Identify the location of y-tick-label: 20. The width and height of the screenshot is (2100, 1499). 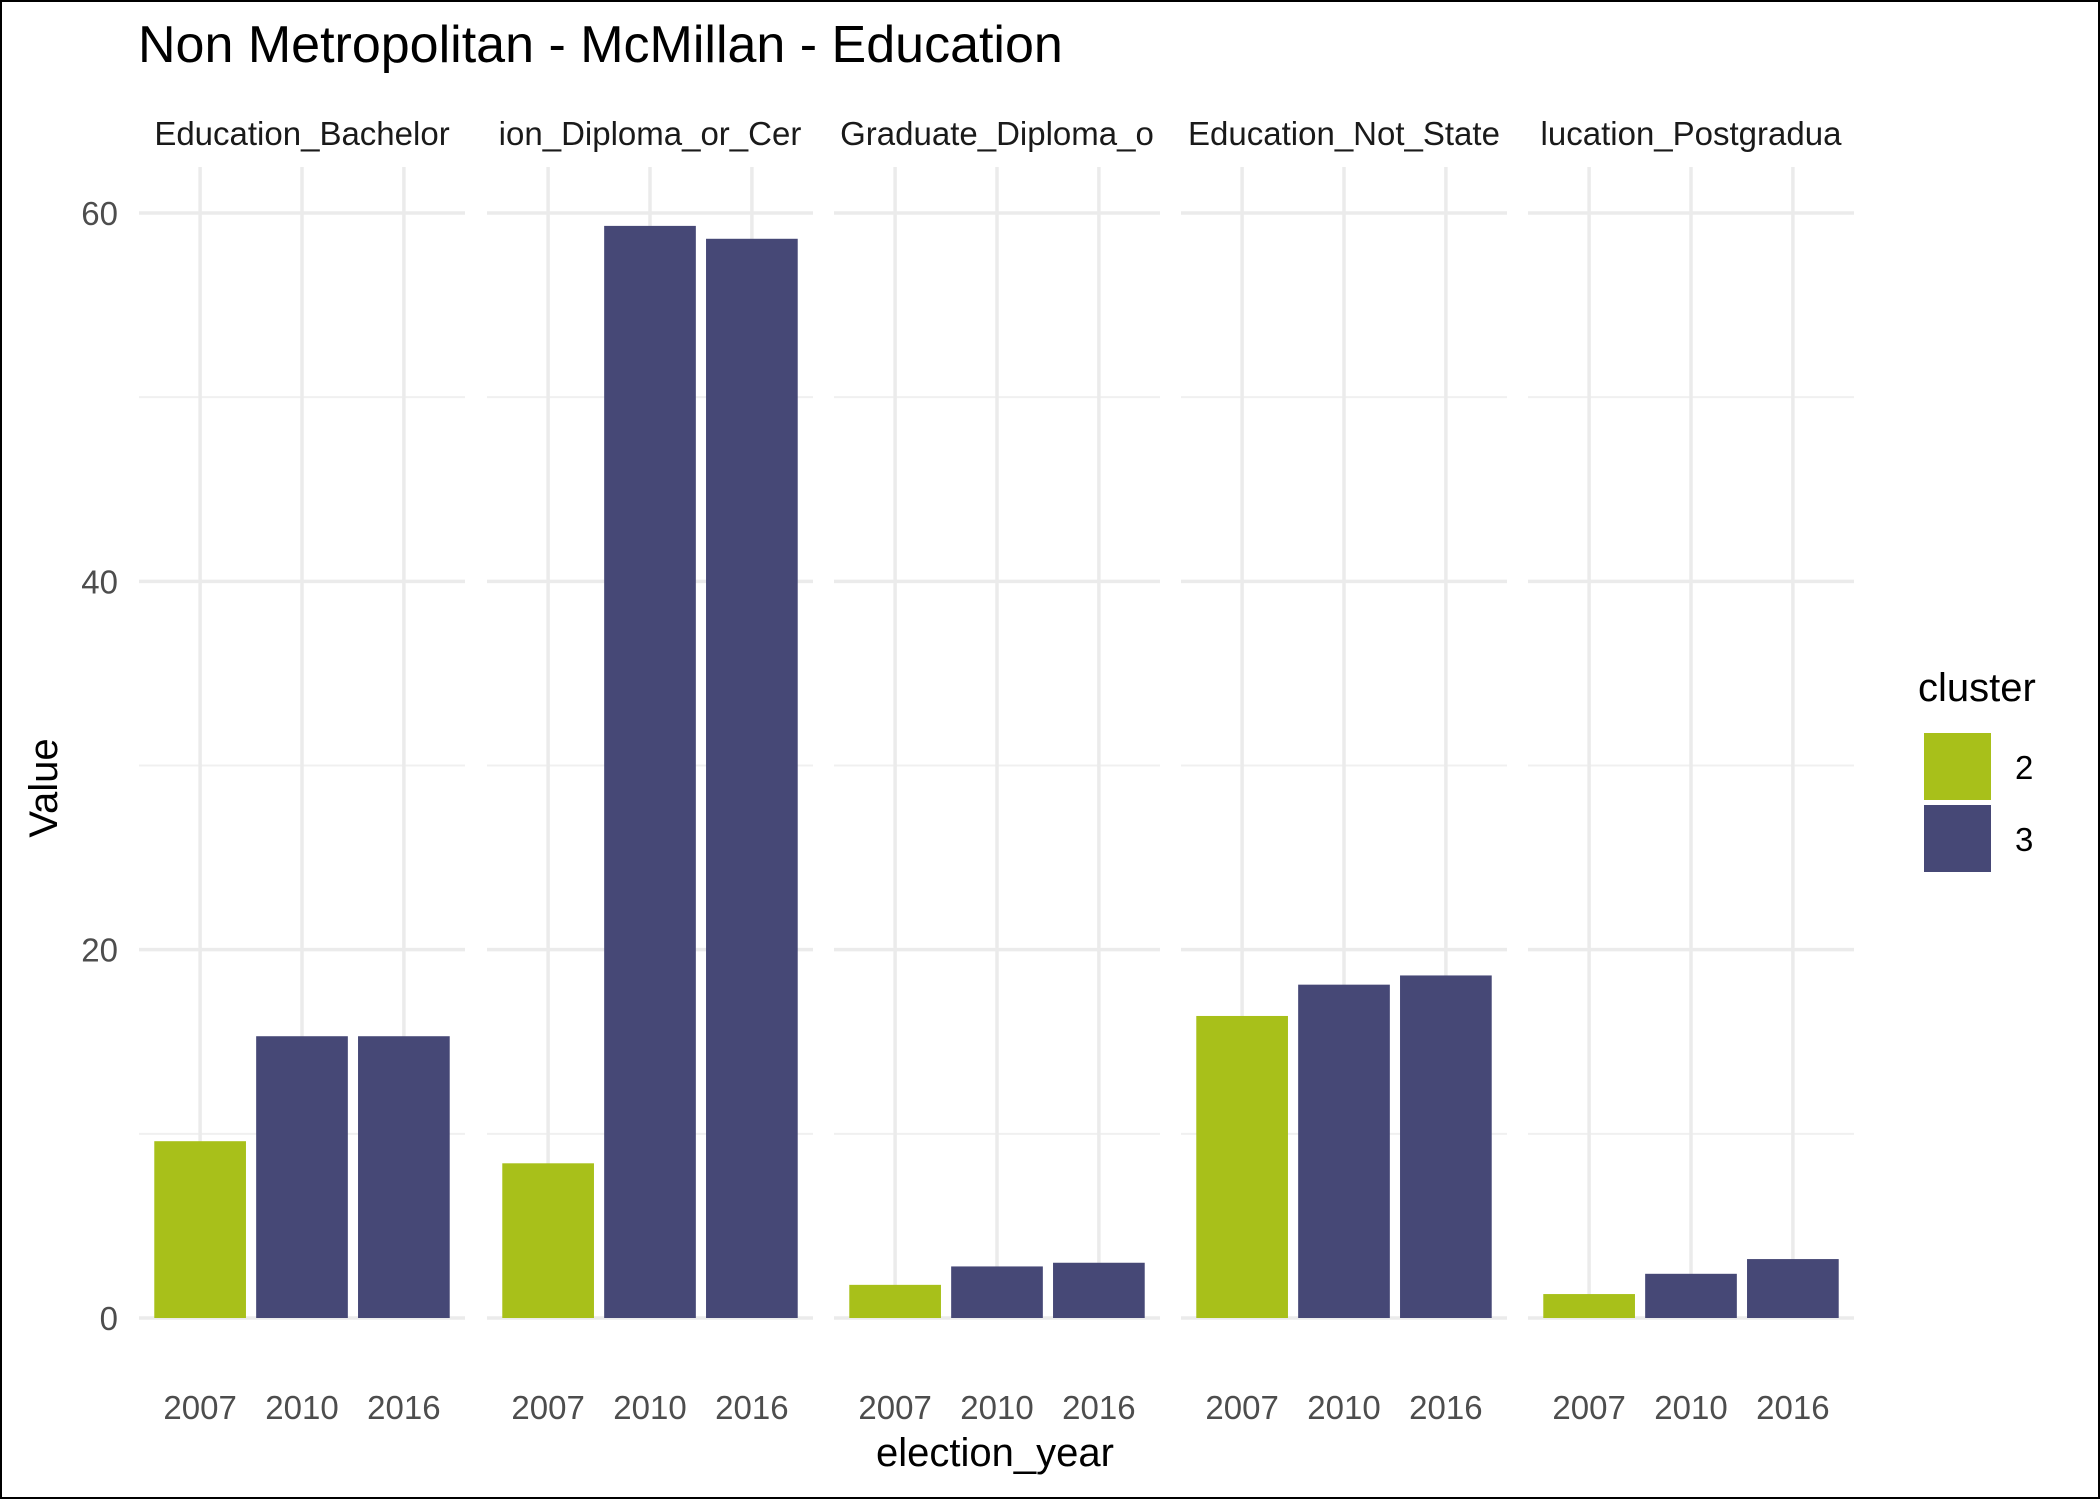
(99, 950).